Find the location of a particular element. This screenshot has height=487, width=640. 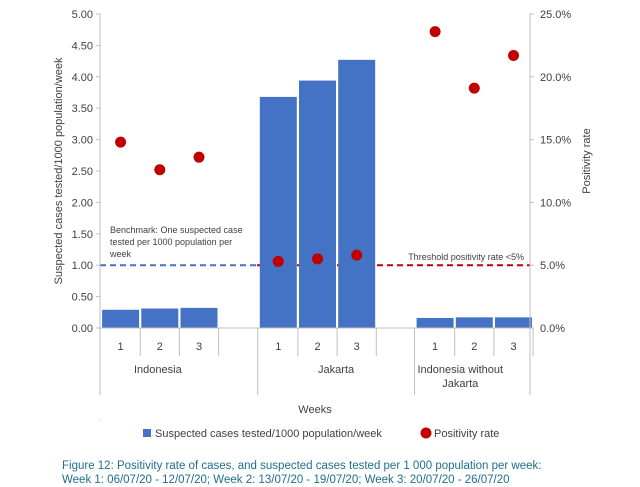

benchmark-label: week is located at coordinates (120, 254).